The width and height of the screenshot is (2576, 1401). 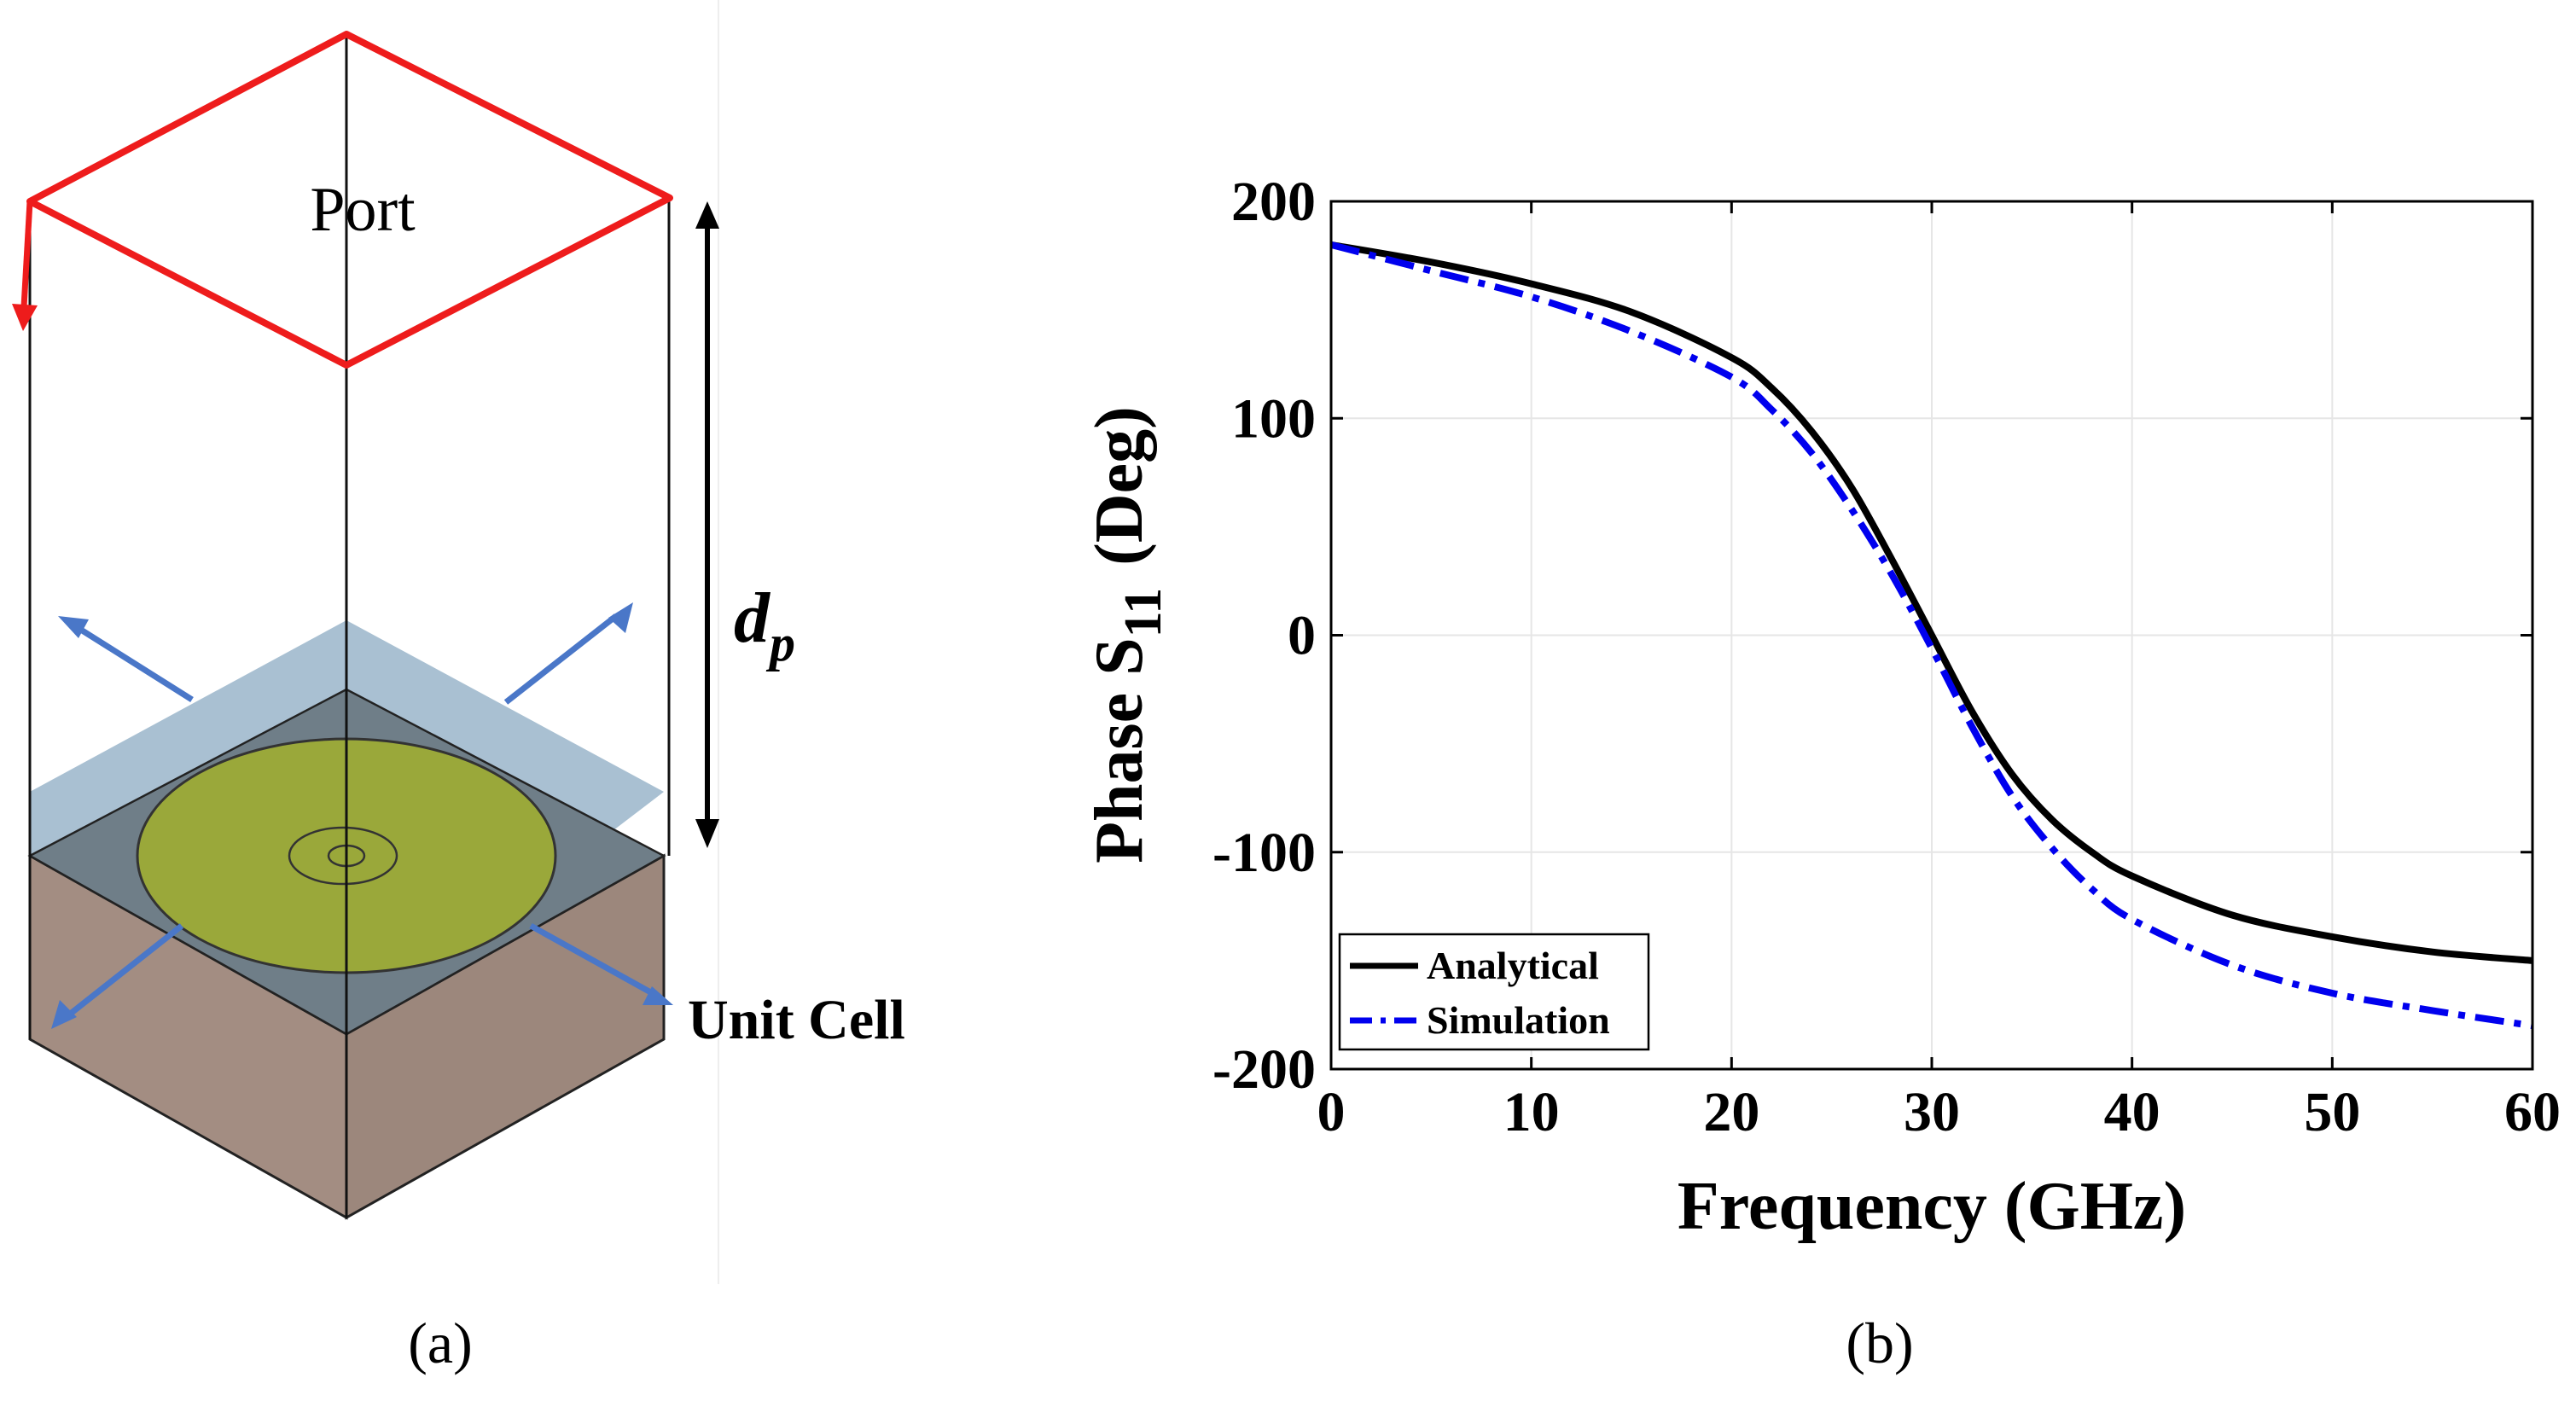 I want to click on y-axis-label: Phase S11(Deg), so click(x=1127, y=634).